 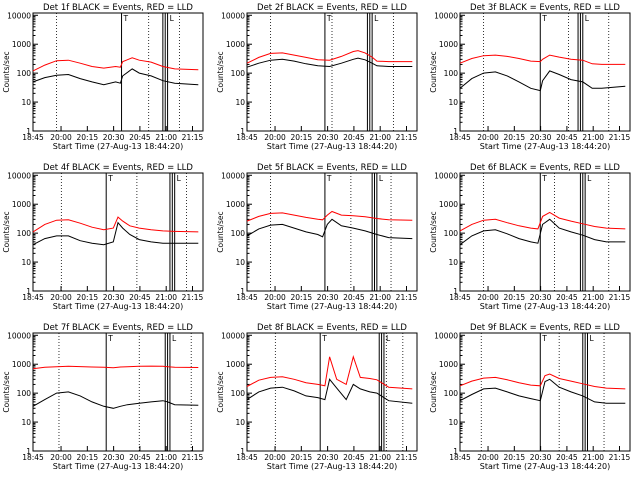 What do you see at coordinates (545, 168) in the screenshot?
I see `plot-title: Det 6f BLACK = Events, RED = LLD` at bounding box center [545, 168].